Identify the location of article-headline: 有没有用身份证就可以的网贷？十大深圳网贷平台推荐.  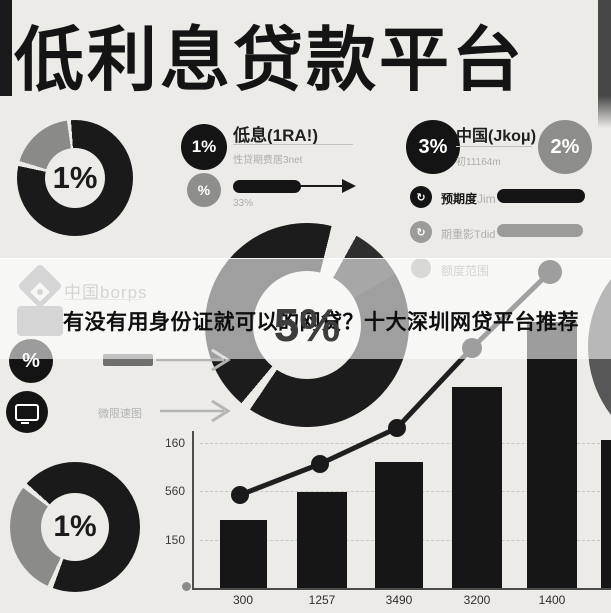
(321, 322).